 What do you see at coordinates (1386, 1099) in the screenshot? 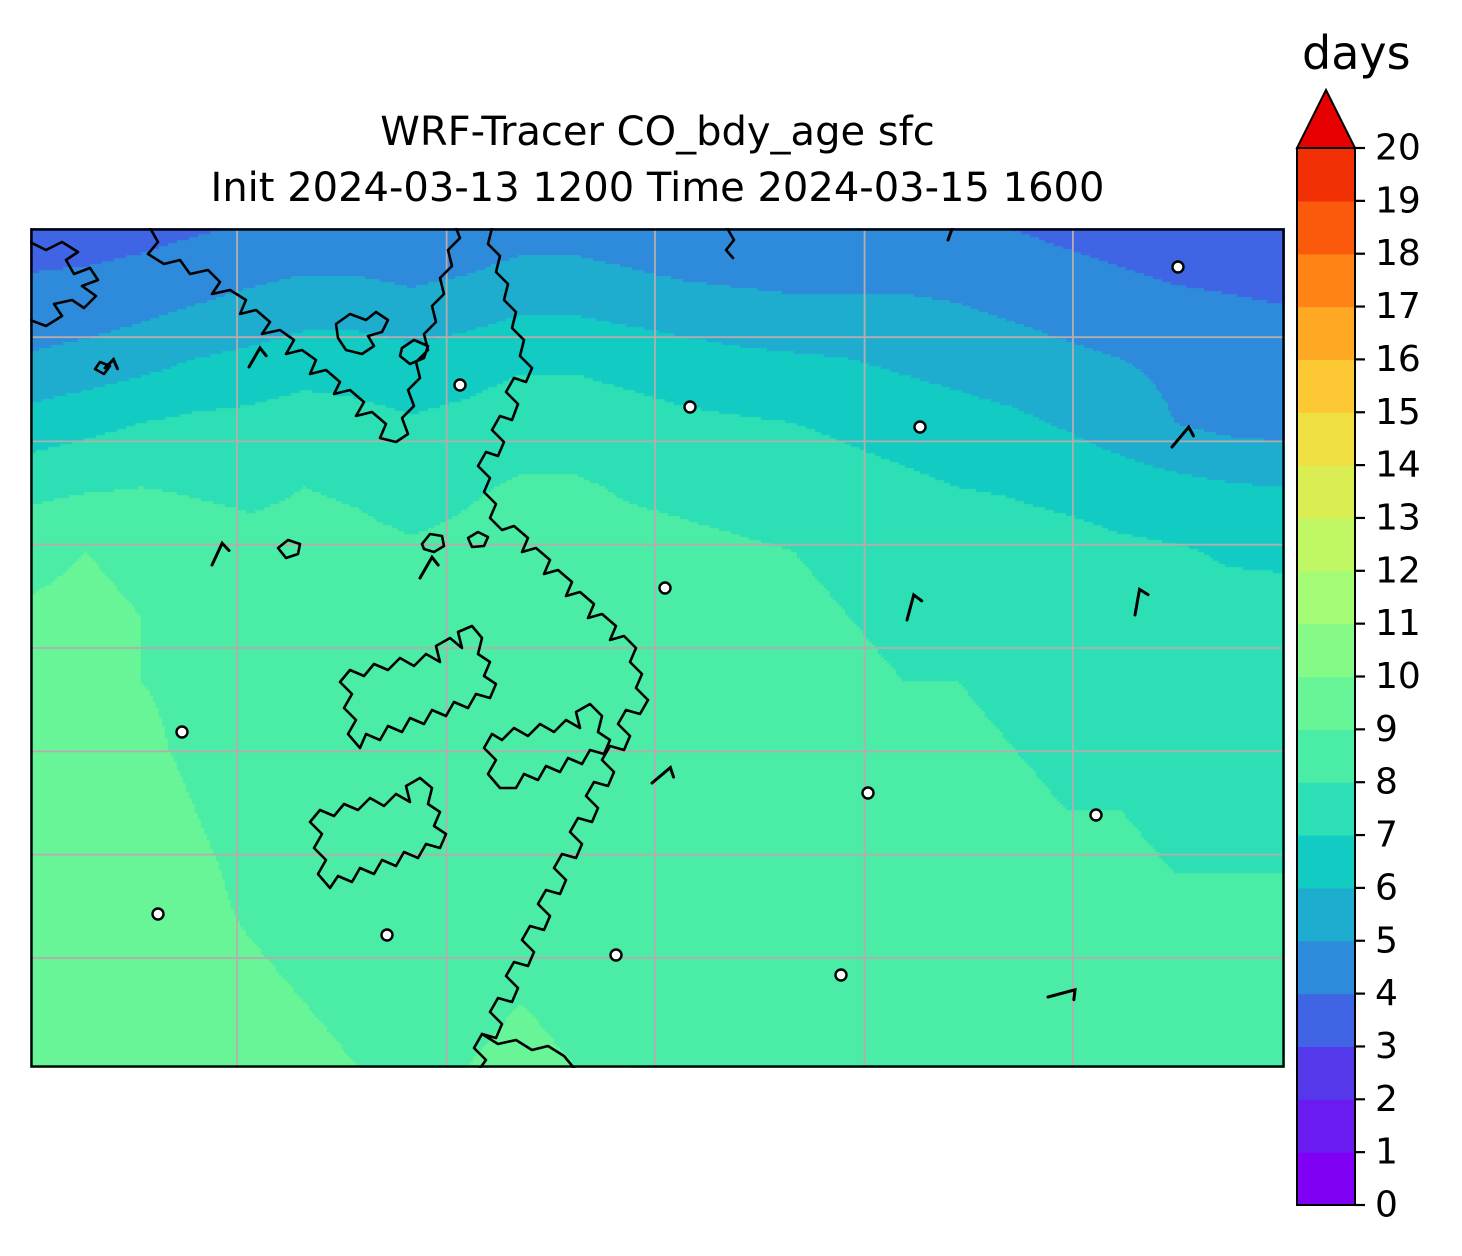
I see `colorbar-tick-label: 2` at bounding box center [1386, 1099].